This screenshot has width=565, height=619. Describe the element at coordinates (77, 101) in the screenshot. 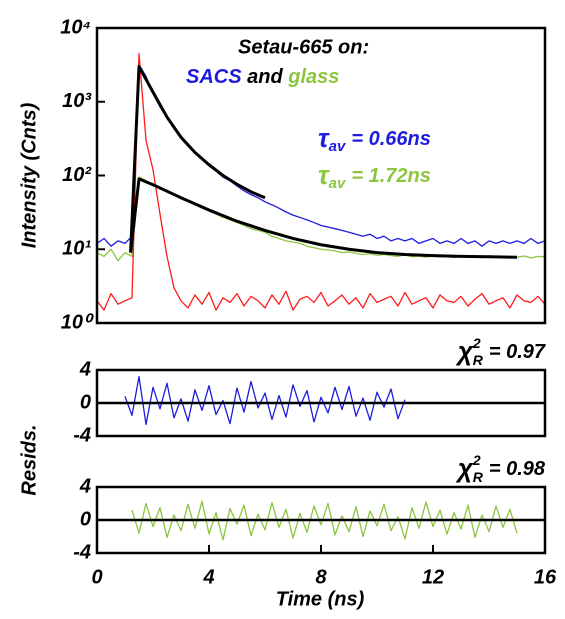

I see `y-tick-label: 10³` at that location.